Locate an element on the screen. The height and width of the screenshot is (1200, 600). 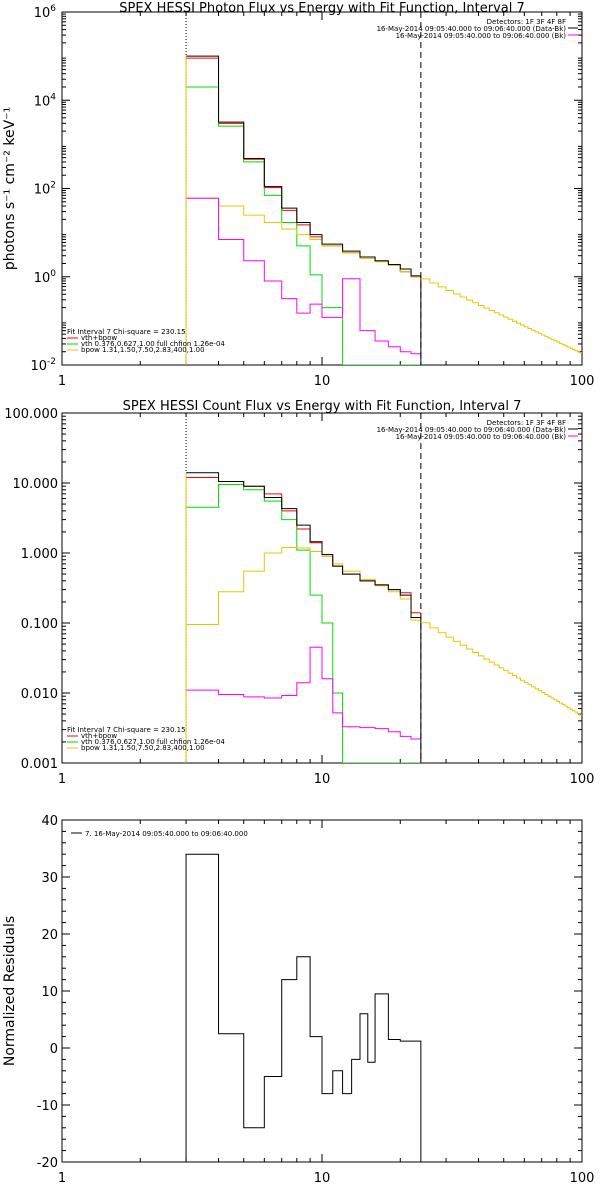
y-tick-label: 40 is located at coordinates (49, 821).